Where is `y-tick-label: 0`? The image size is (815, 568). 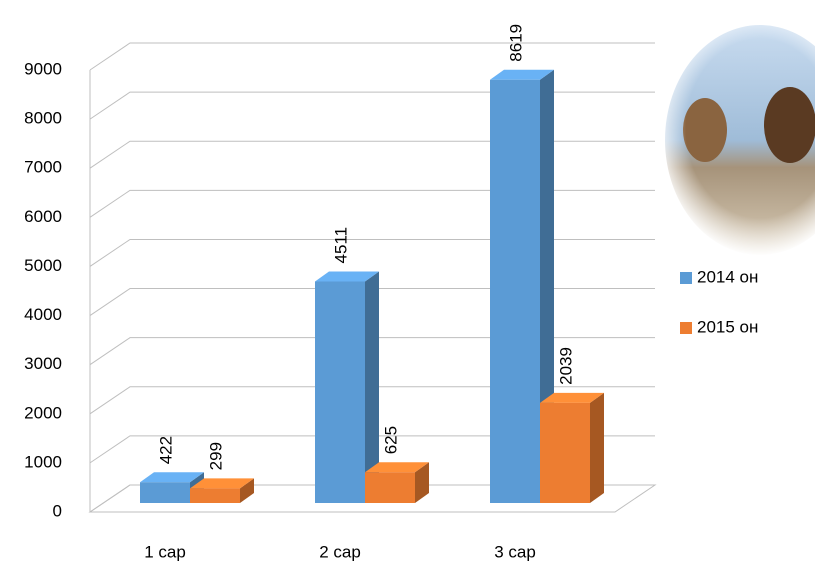 y-tick-label: 0 is located at coordinates (57, 510).